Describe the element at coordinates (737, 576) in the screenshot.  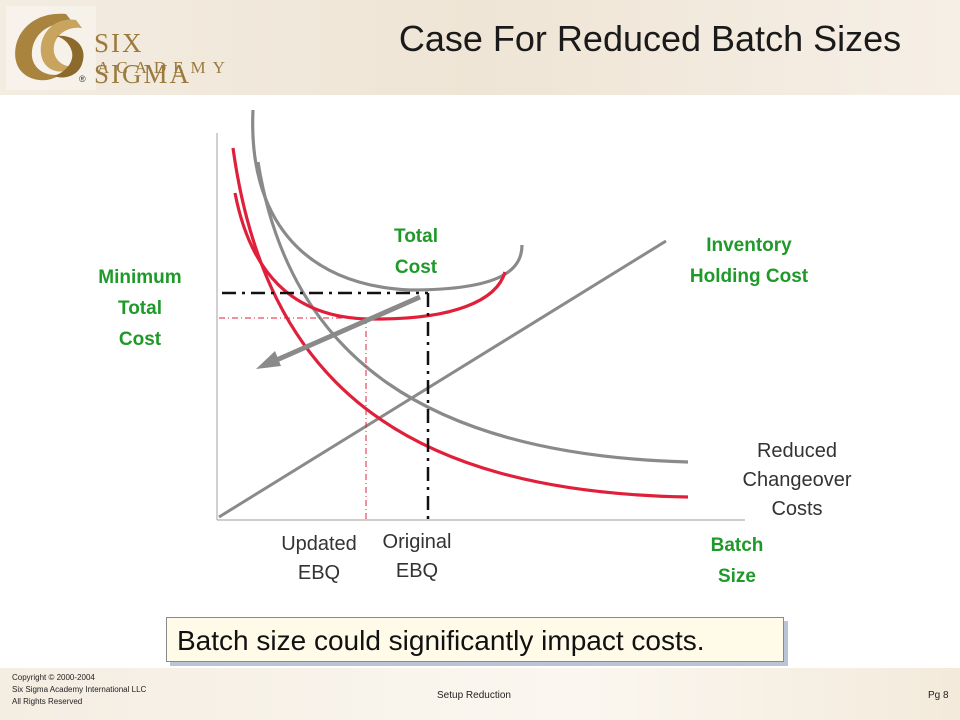
I see `batch-size-line2: Size` at that location.